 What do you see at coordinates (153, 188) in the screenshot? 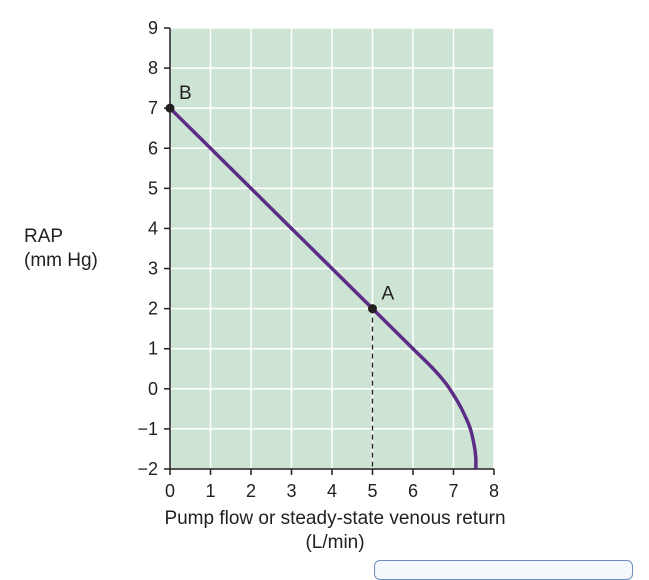
I see `y-tick-label: 5` at bounding box center [153, 188].